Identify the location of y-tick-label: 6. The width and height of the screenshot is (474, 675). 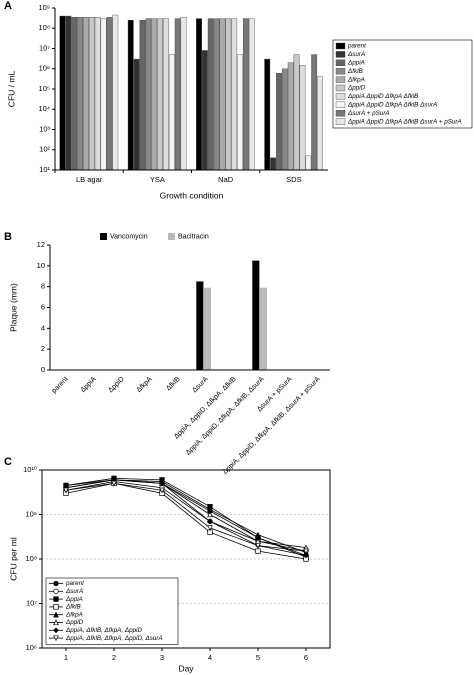
(43, 306).